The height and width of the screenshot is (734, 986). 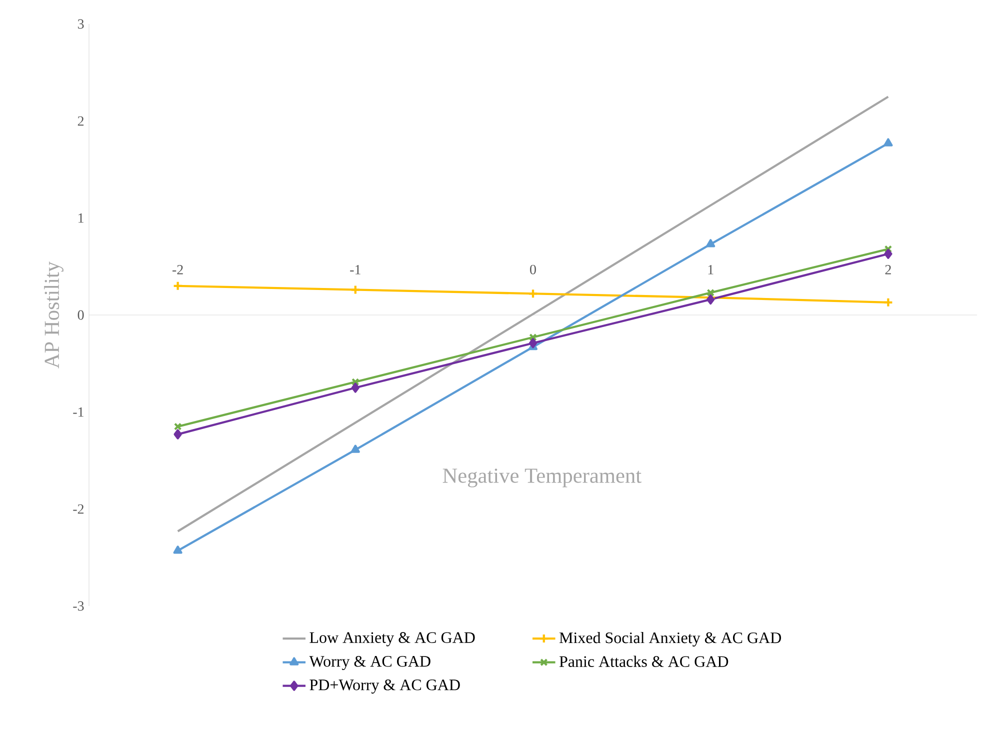 What do you see at coordinates (369, 663) in the screenshot?
I see `legend-label: Worry & AC GAD` at bounding box center [369, 663].